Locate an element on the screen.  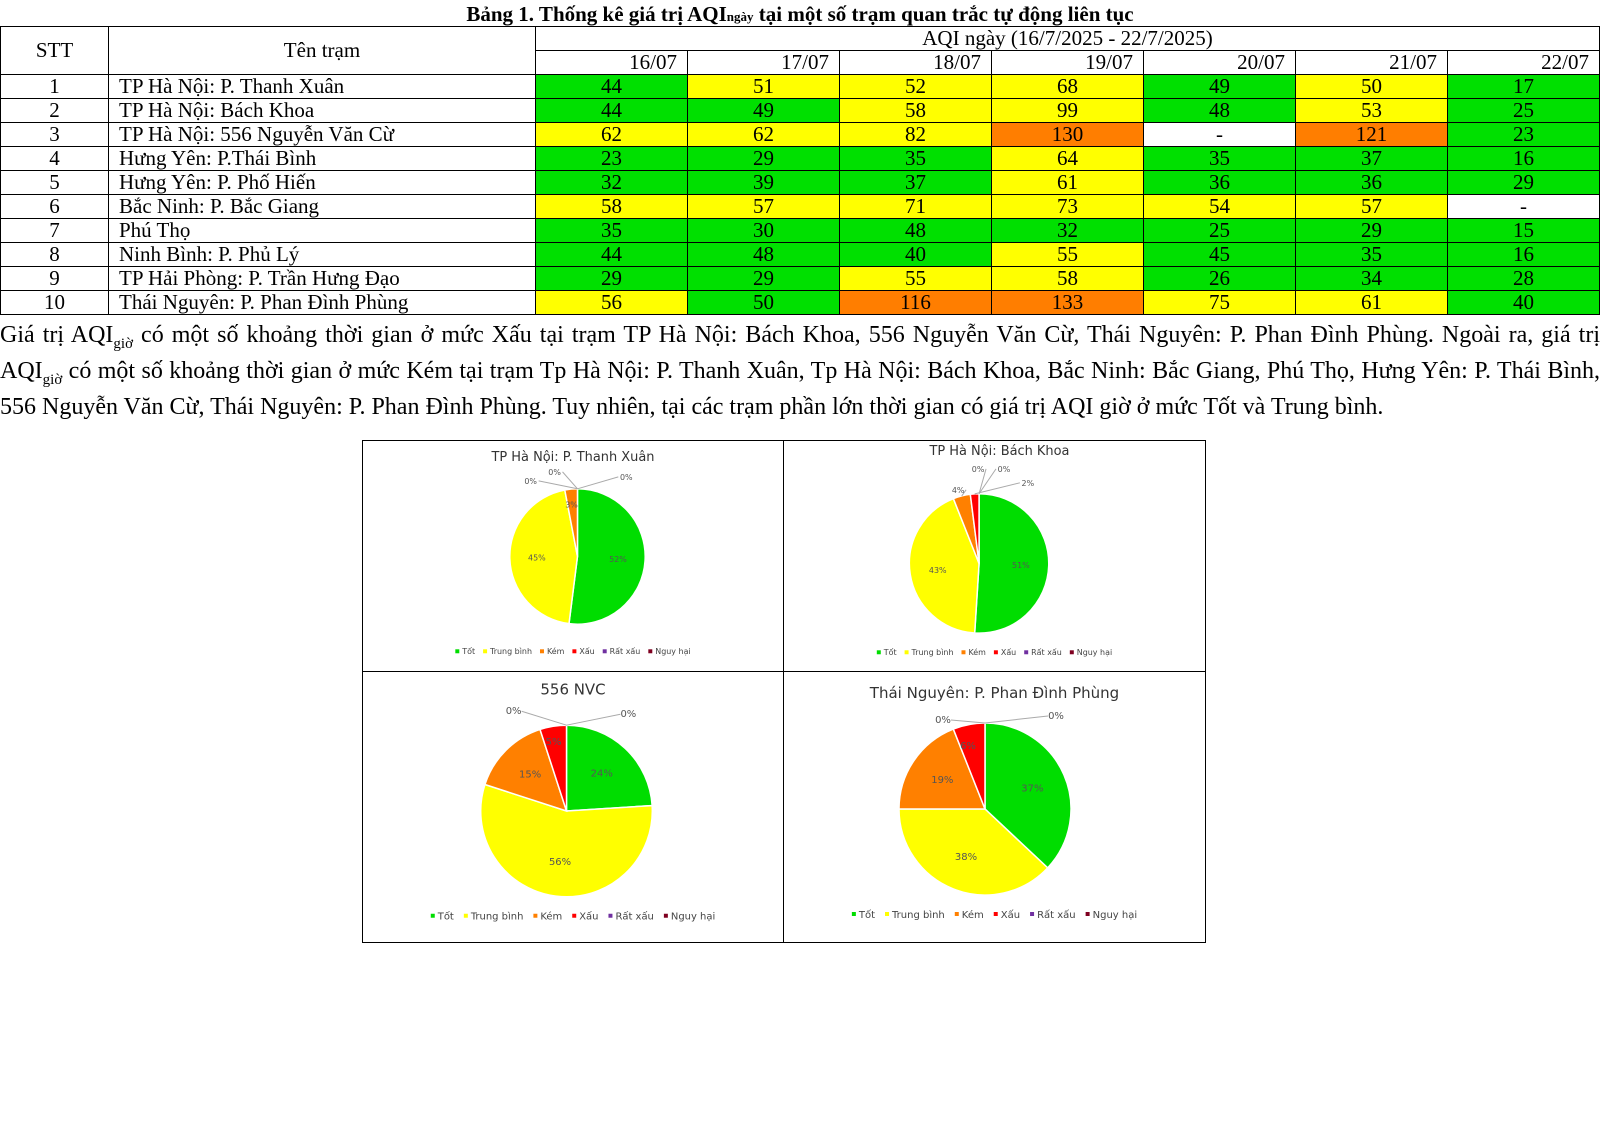
cell-aqi: 133 is located at coordinates (1067, 302).